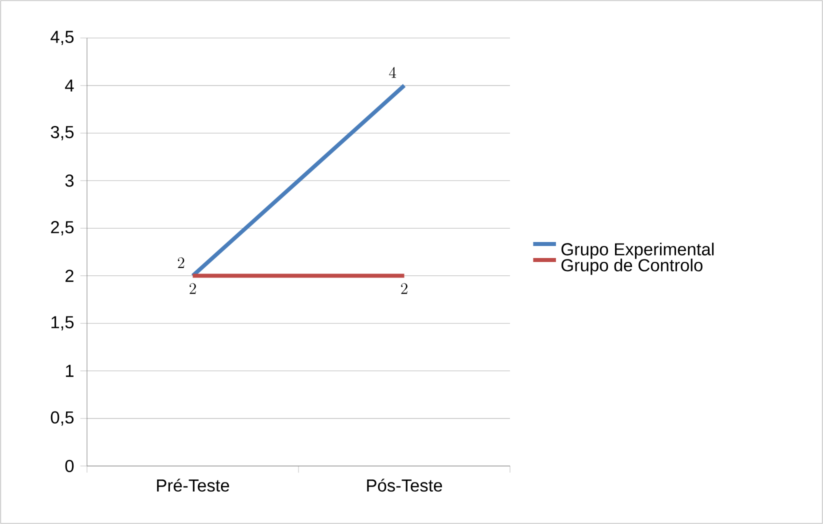 The height and width of the screenshot is (524, 823). What do you see at coordinates (62, 228) in the screenshot?
I see `y-tick-label: 2,5` at bounding box center [62, 228].